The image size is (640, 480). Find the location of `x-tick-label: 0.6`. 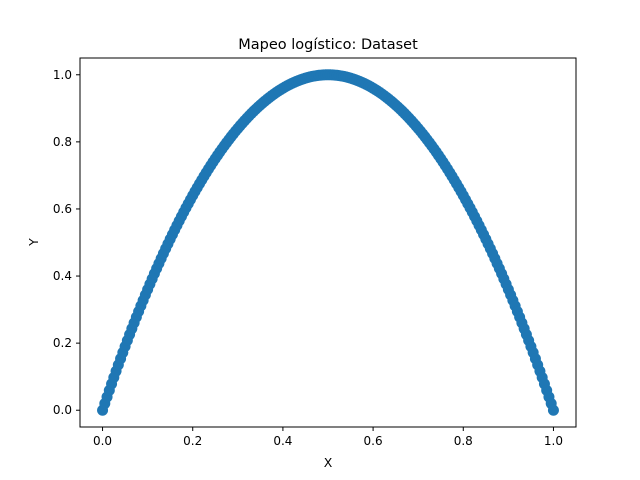

x-tick-label: 0.6 is located at coordinates (373, 441).